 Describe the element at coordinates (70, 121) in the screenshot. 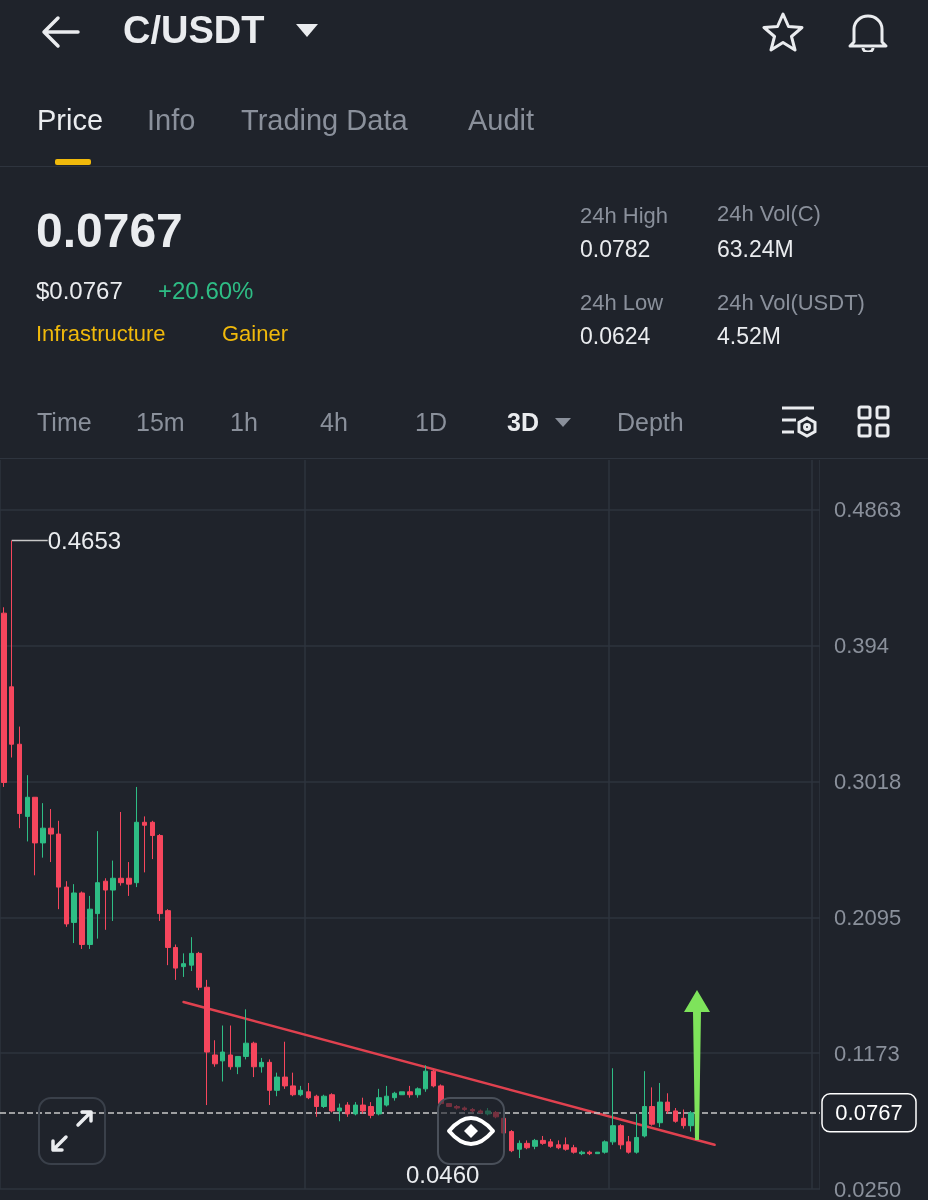

I see `text: Price` at that location.